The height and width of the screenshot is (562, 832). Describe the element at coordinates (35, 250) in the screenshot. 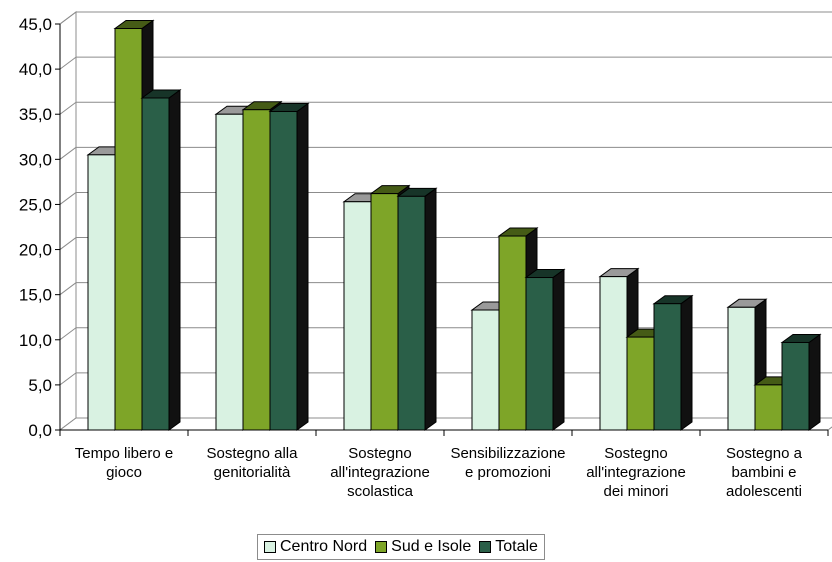

I see `y-tick-label: 20,0` at that location.